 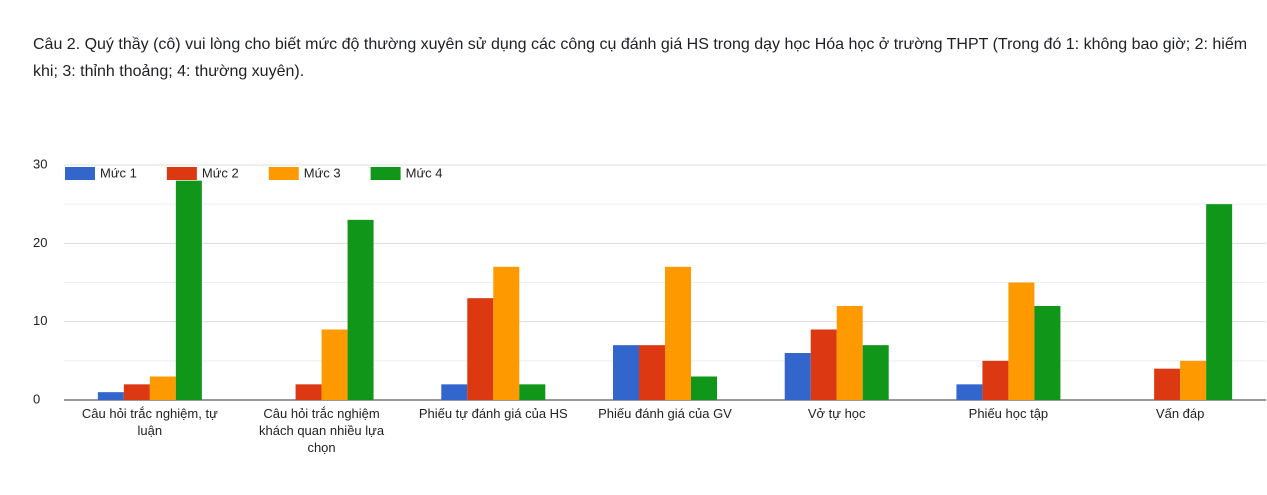 What do you see at coordinates (40, 320) in the screenshot?
I see `y-tick-label: 10` at bounding box center [40, 320].